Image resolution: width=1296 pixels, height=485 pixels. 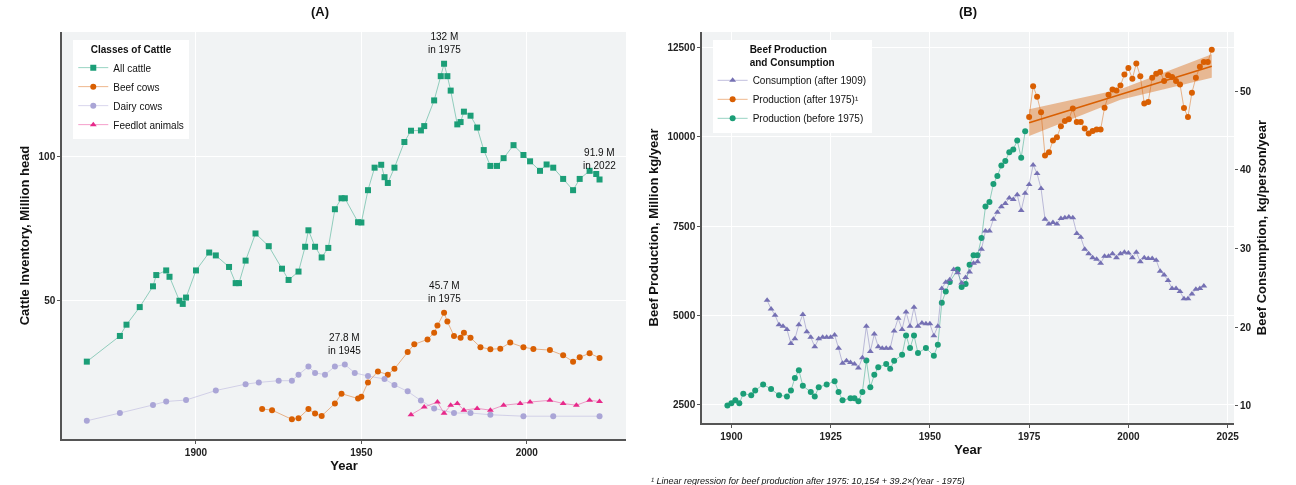 What do you see at coordinates (320, 12) in the screenshot?
I see `chart-title: (A)` at bounding box center [320, 12].